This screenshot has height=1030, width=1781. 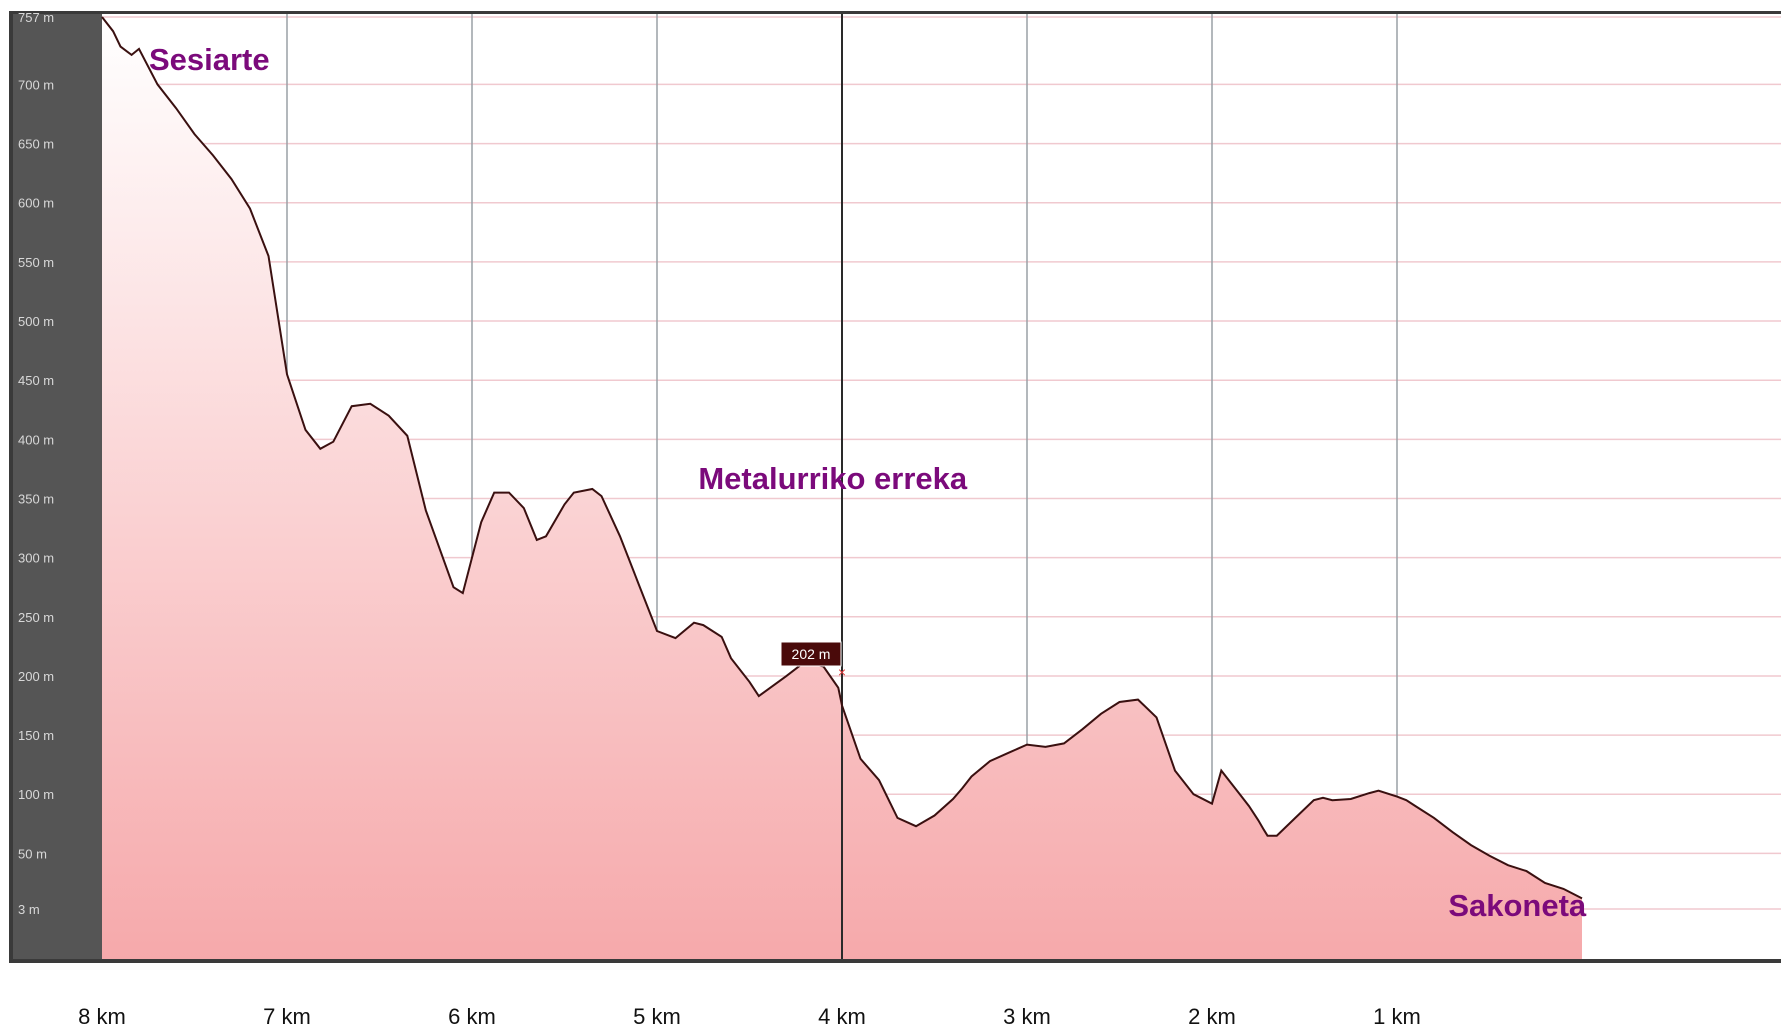 What do you see at coordinates (287, 1016) in the screenshot?
I see `x-tick-label: 7 km` at bounding box center [287, 1016].